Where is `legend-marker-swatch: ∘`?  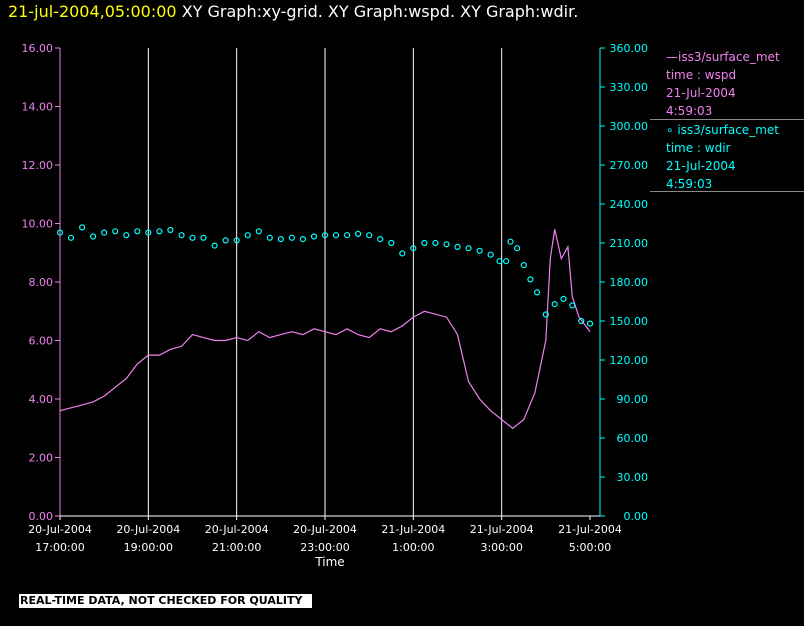
legend-marker-swatch: ∘ is located at coordinates (672, 130).